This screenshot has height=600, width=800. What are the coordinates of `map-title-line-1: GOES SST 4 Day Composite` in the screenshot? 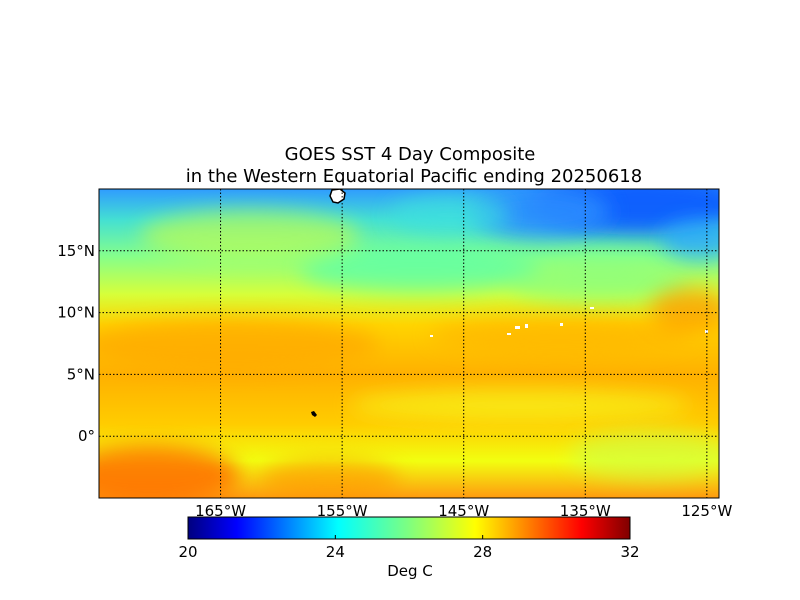 It's located at (410, 154).